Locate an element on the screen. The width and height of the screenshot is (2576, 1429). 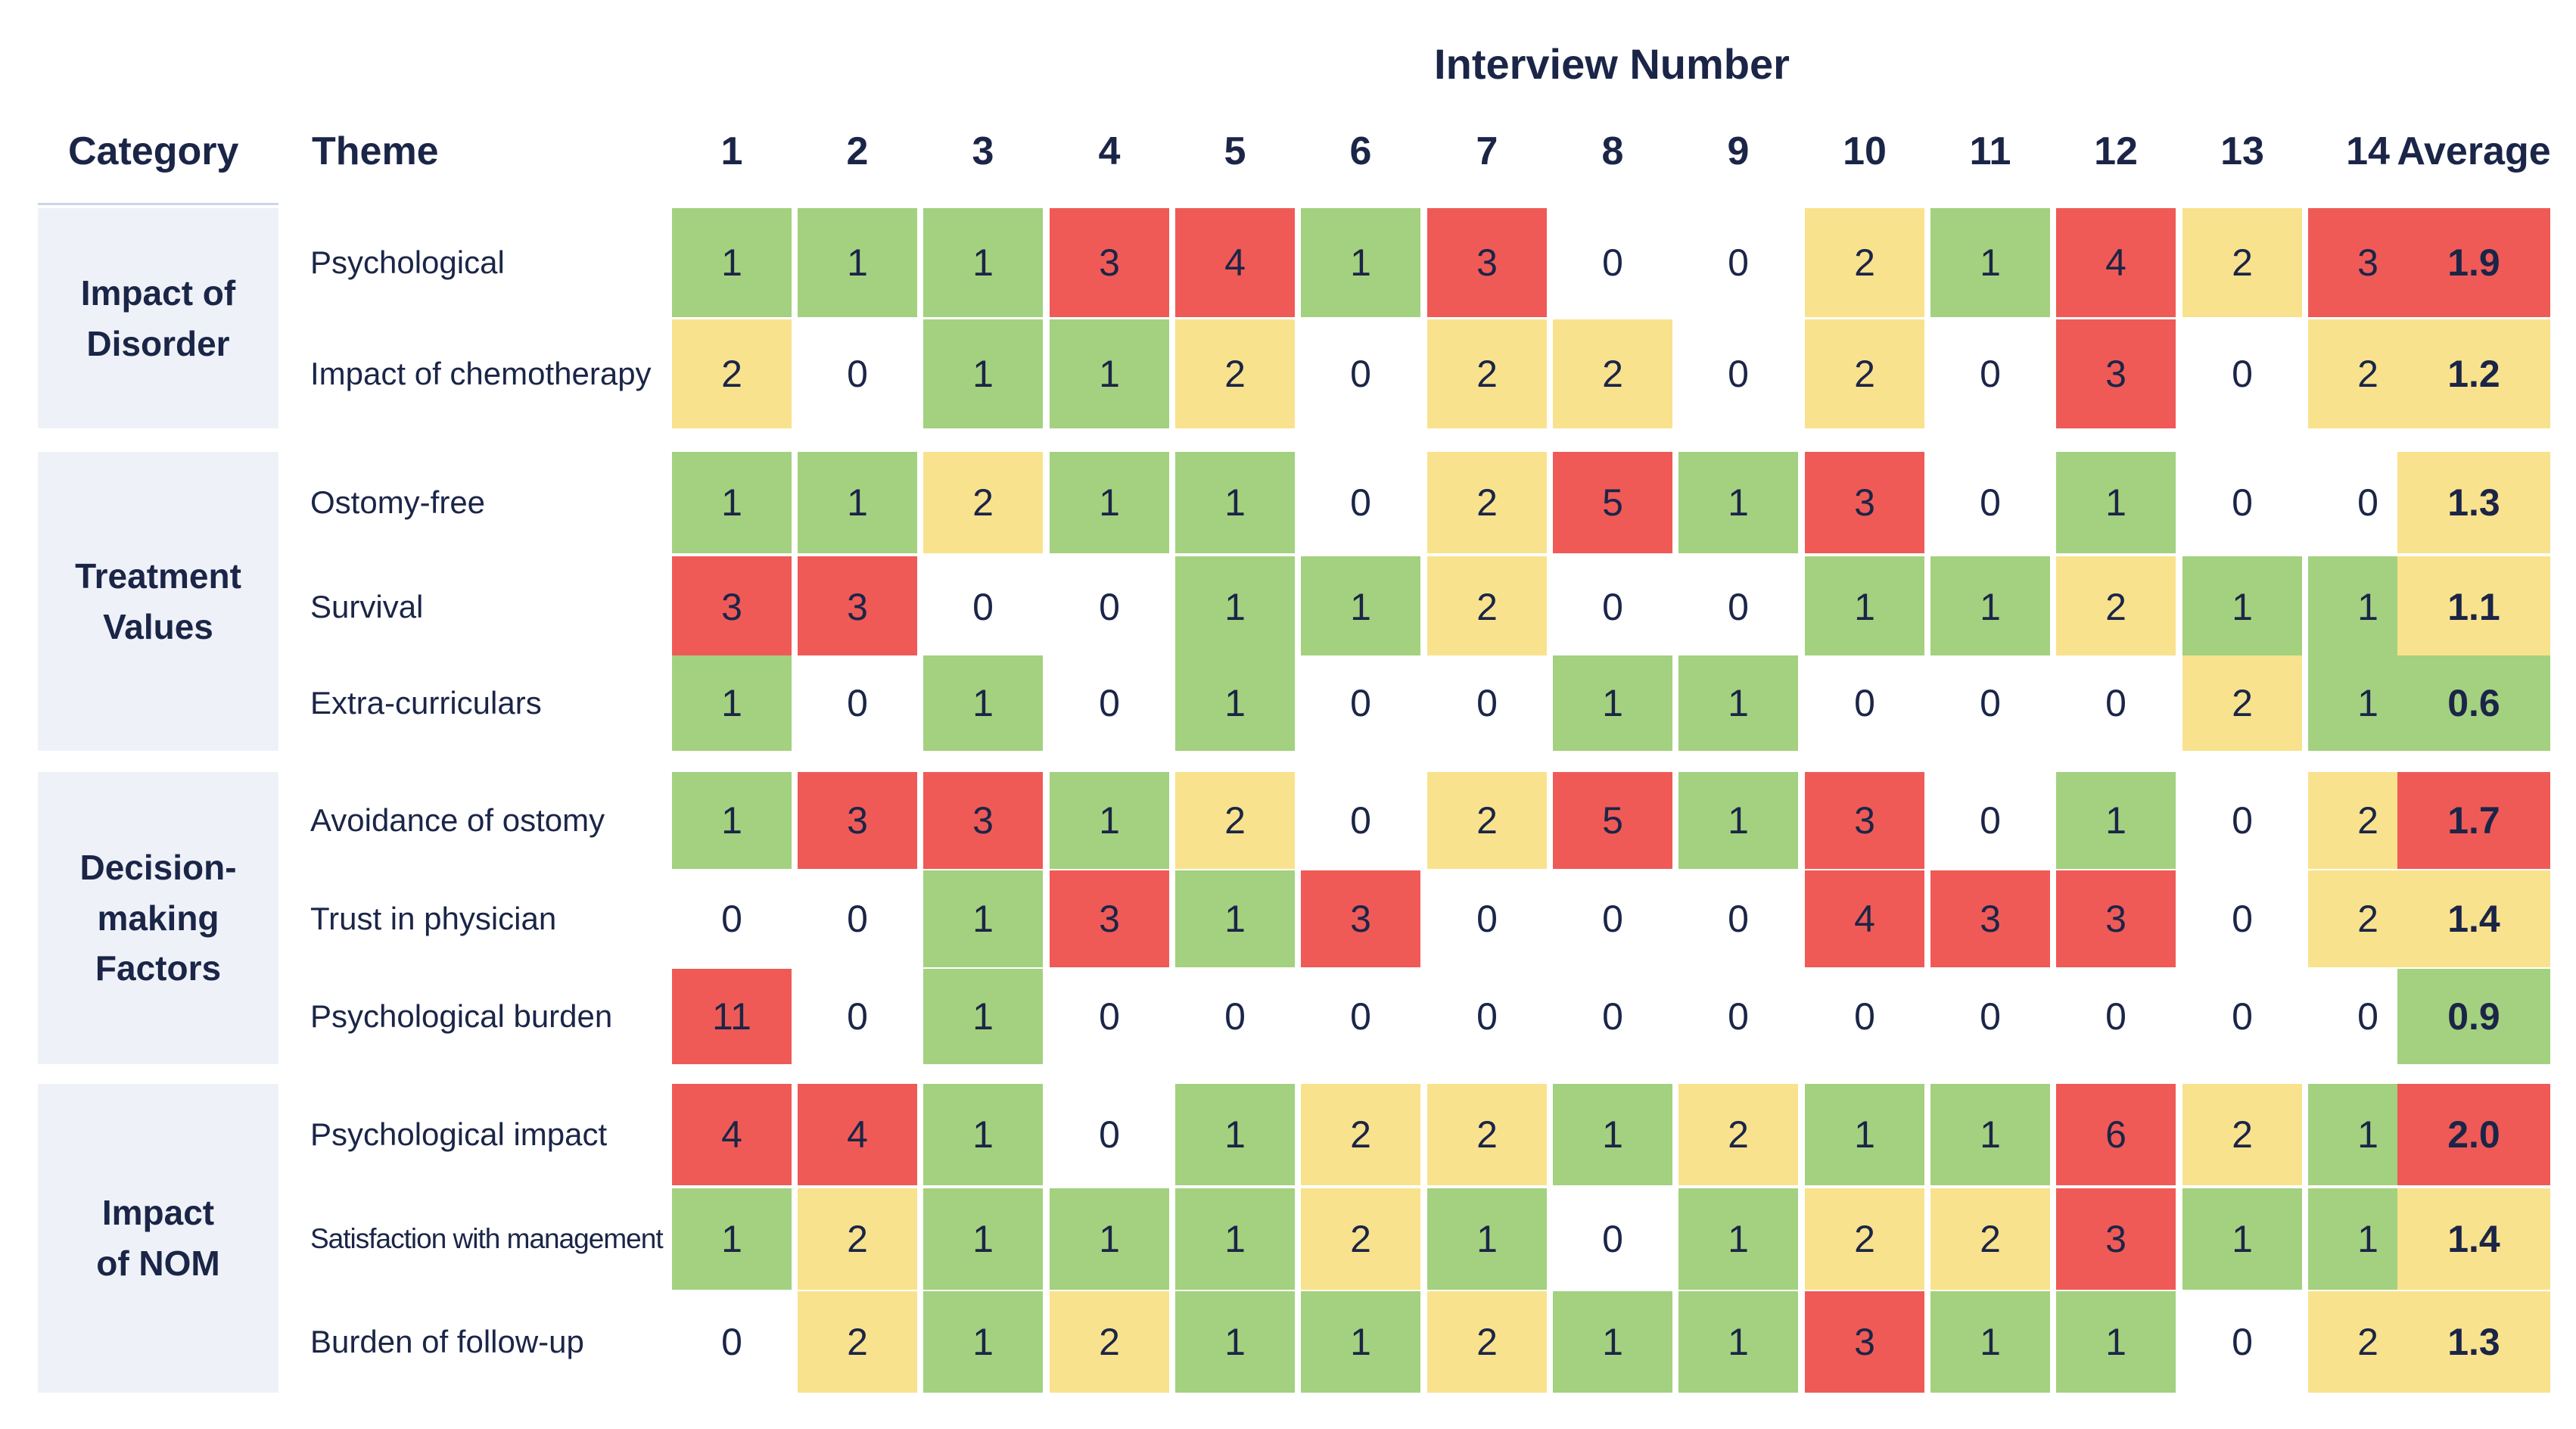
average-cell: 1.9 is located at coordinates (2474, 262).